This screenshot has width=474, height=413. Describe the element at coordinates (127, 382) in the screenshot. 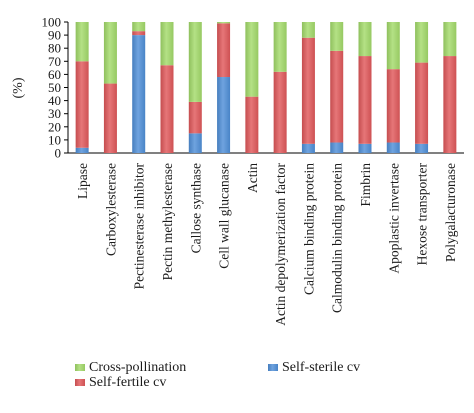

I see `legend-label: Self-fertile cv` at that location.